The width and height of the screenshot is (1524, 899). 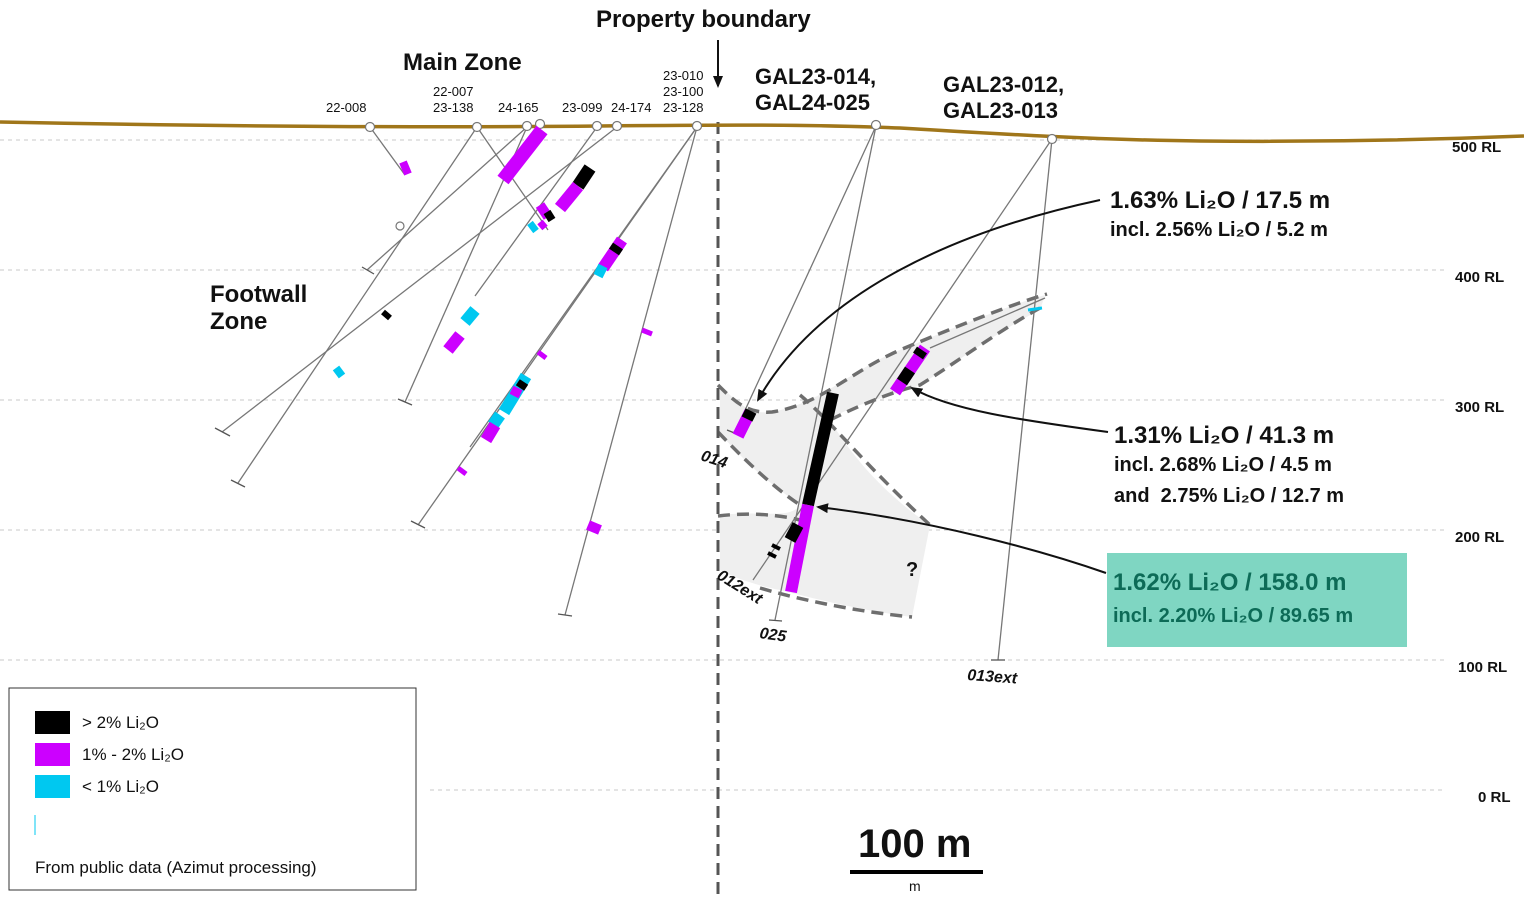 What do you see at coordinates (120, 786) in the screenshot?
I see `legend-label-low: < 1% Li₂O` at bounding box center [120, 786].